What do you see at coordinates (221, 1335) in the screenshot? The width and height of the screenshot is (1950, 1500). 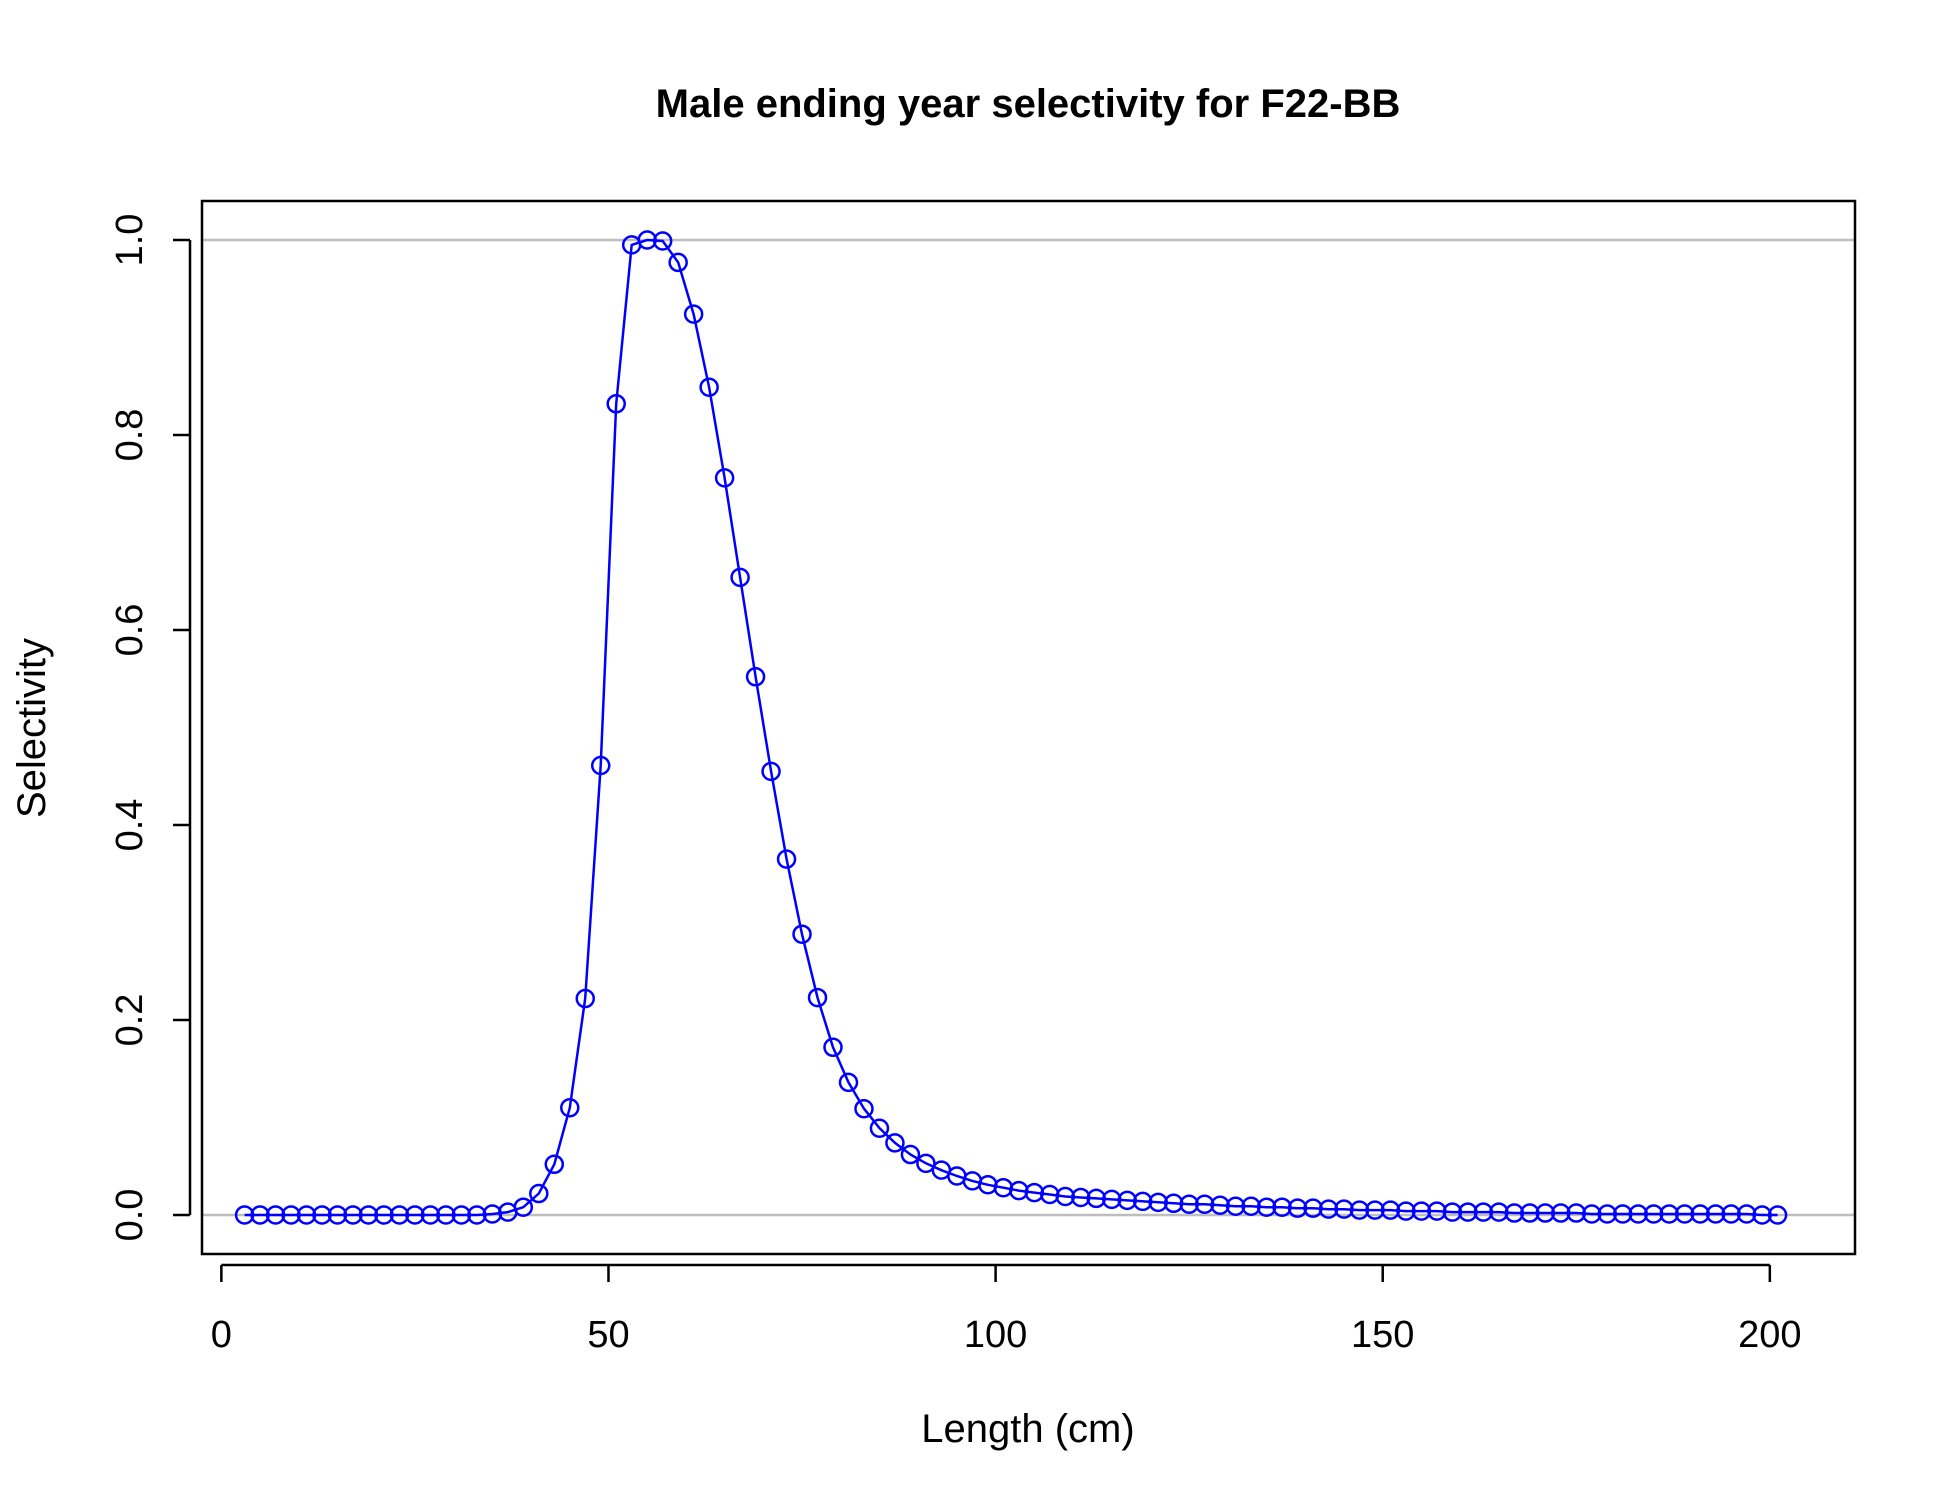 I see `x-tick-label: 0` at bounding box center [221, 1335].